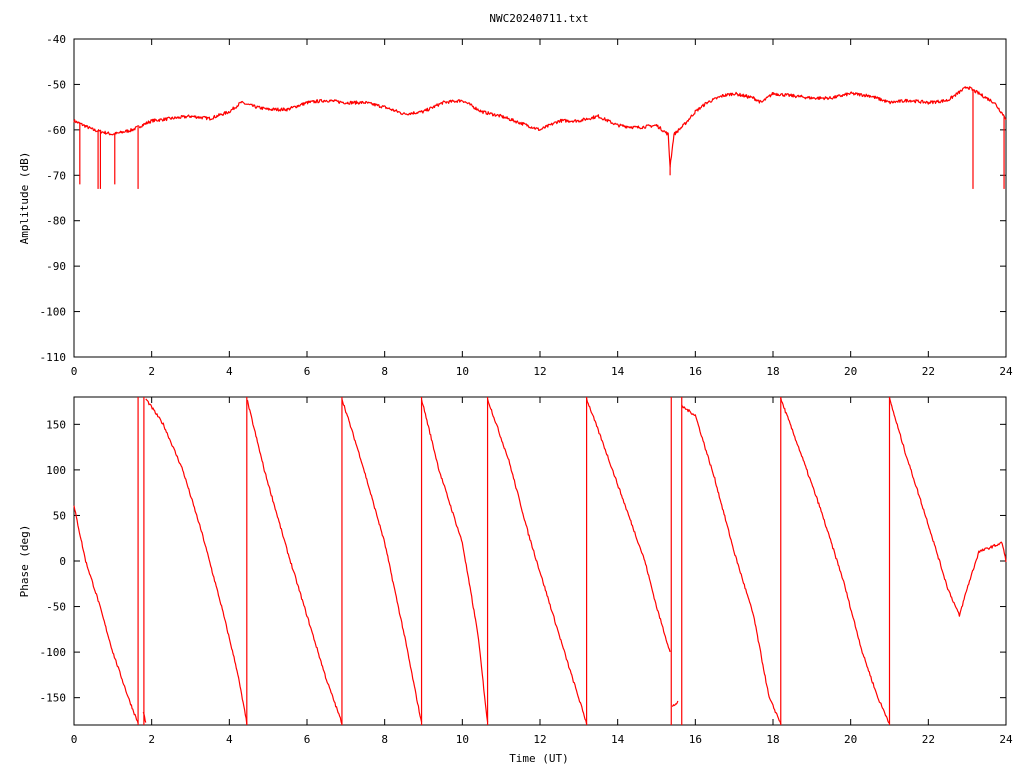 This screenshot has height=768, width=1024. I want to click on amplitude-y-tick-label: -110, so click(53, 357).